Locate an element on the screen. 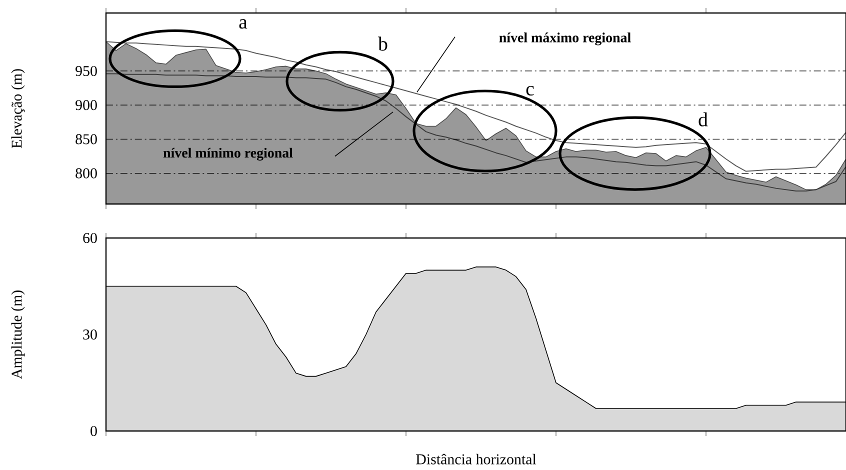 This screenshot has width=846, height=470. y-tick-label: 60 is located at coordinates (90, 238).